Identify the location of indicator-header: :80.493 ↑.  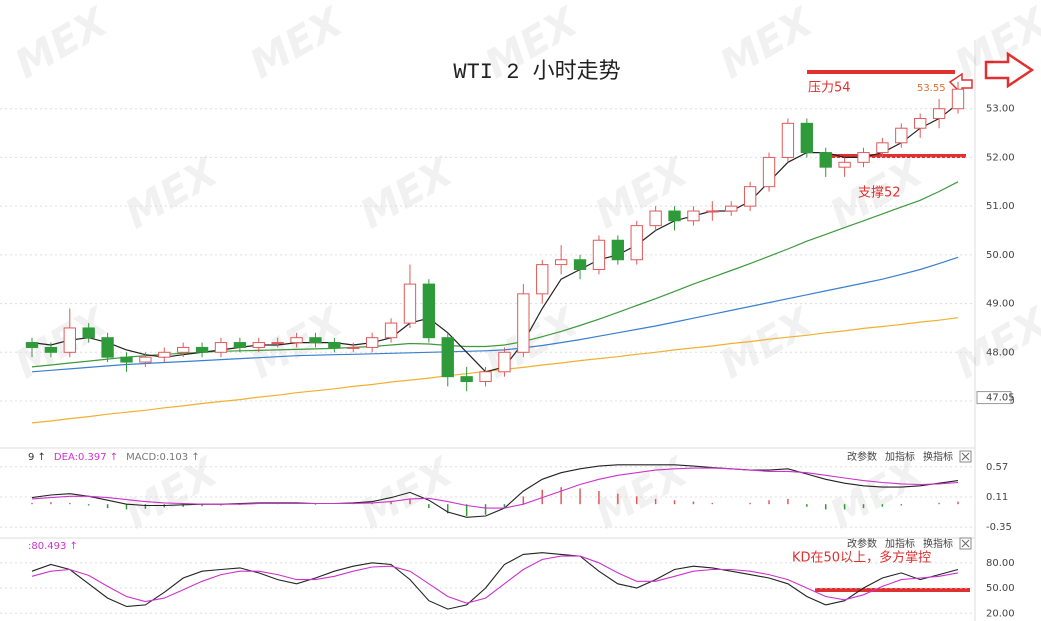
(53, 546).